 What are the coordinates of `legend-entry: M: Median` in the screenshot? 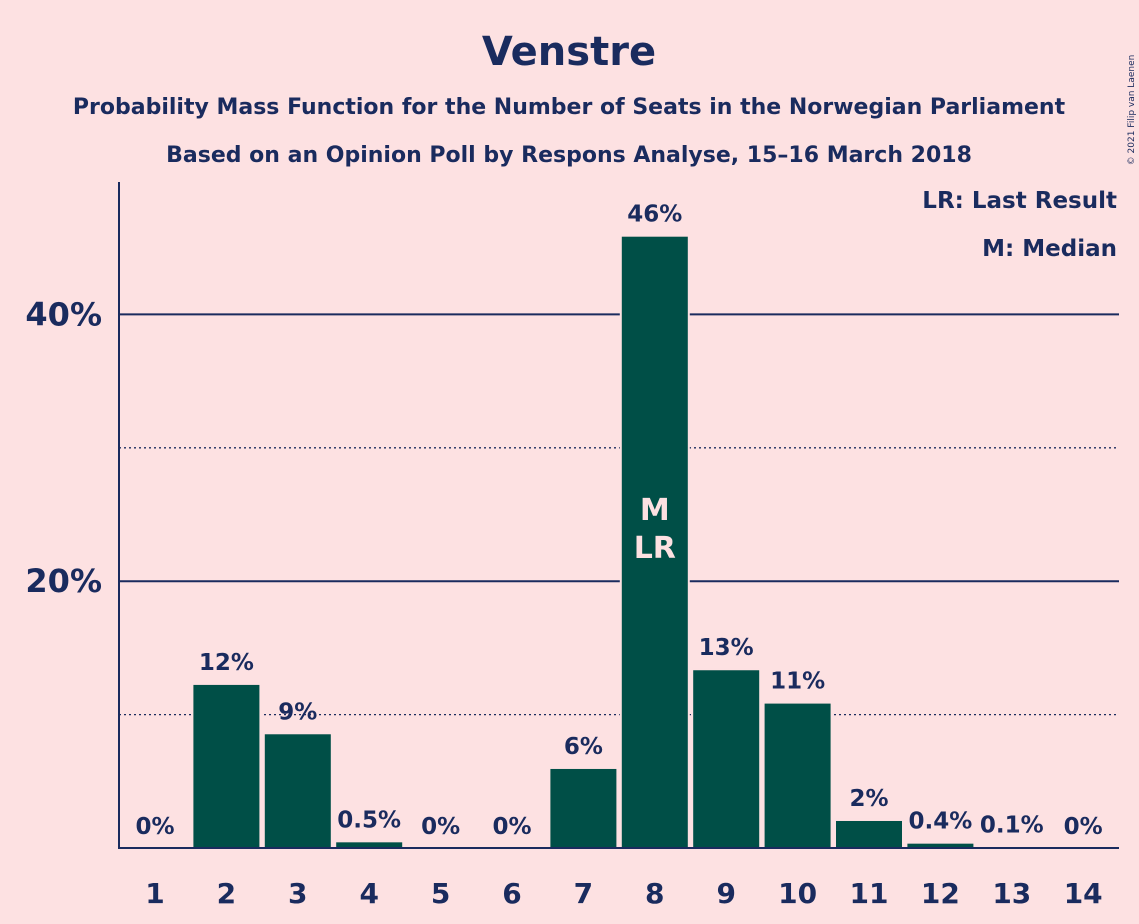 It's located at (1049, 249).